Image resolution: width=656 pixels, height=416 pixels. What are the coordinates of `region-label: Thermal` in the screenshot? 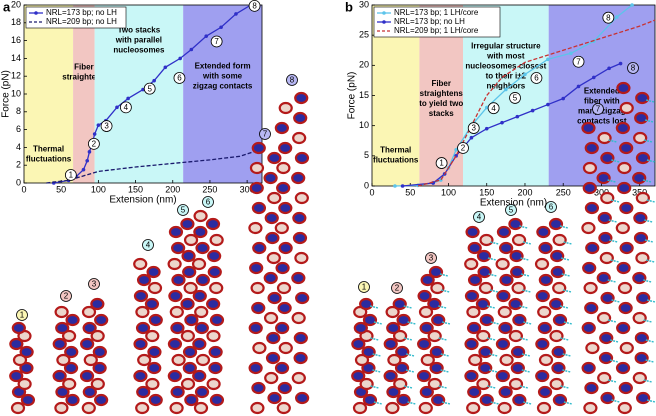 It's located at (395, 149).